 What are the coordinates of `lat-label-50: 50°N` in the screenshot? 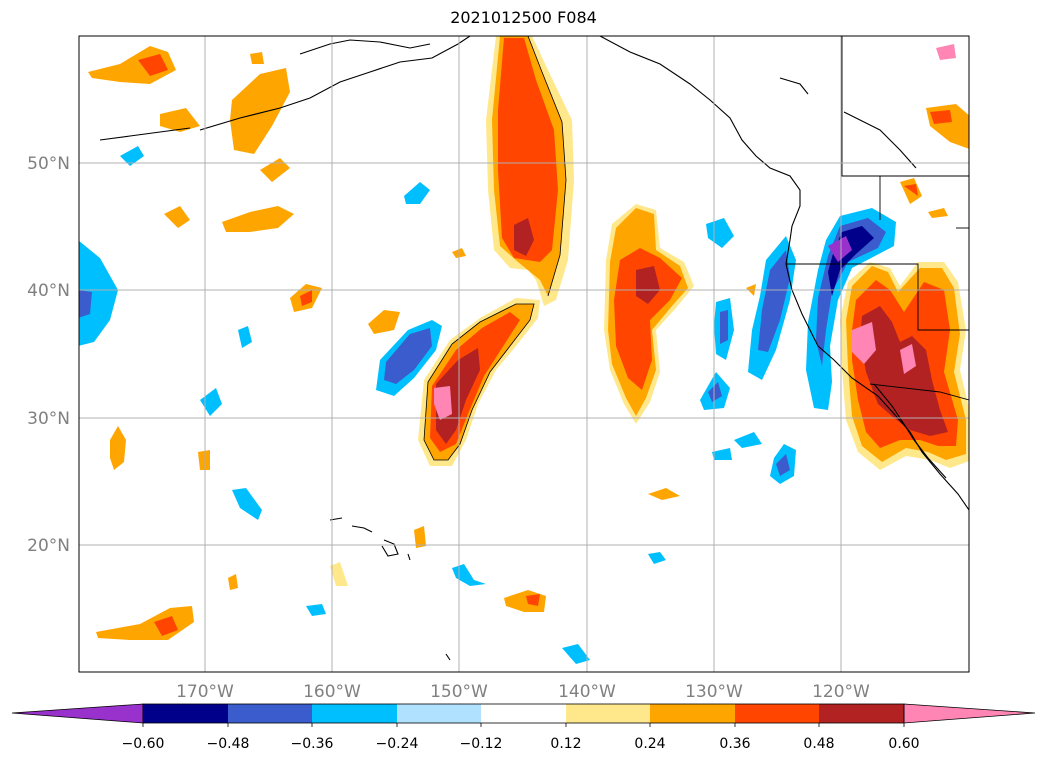 It's located at (48, 164).